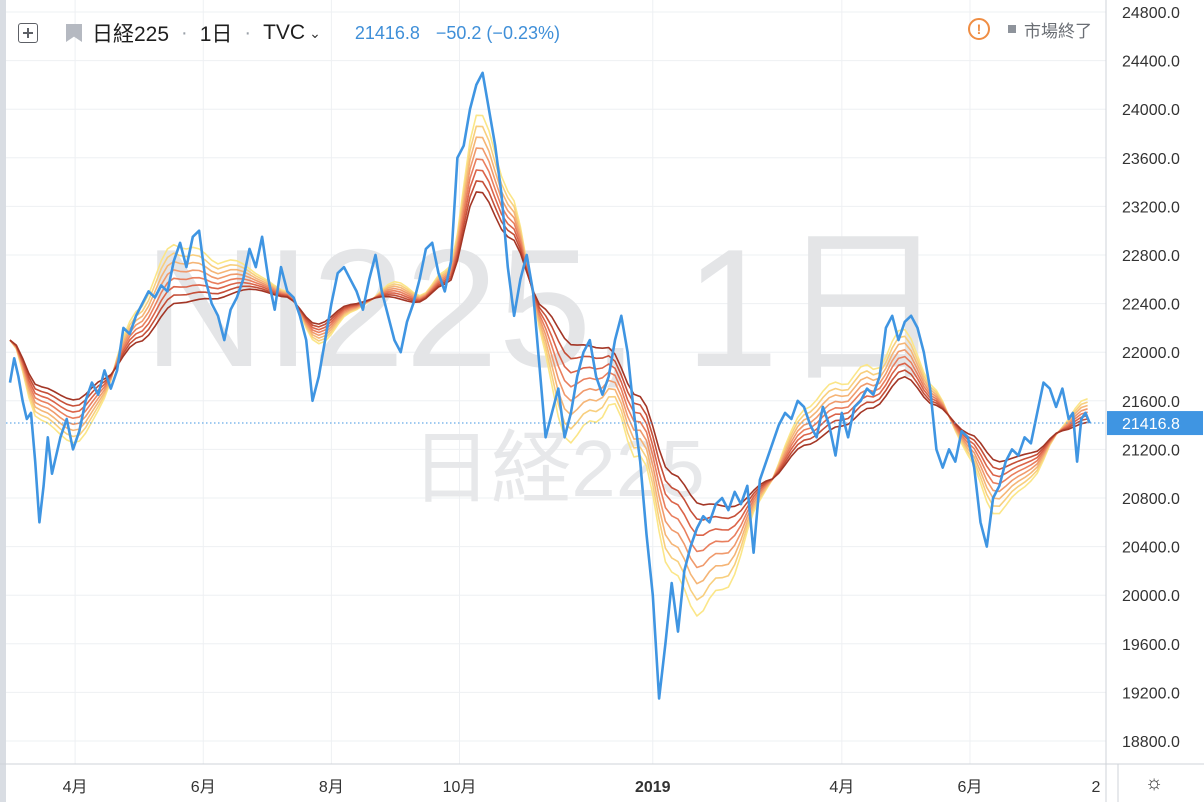 Image resolution: width=1204 pixels, height=802 pixels. What do you see at coordinates (1151, 596) in the screenshot?
I see `y-tick-label: 20000.0` at bounding box center [1151, 596].